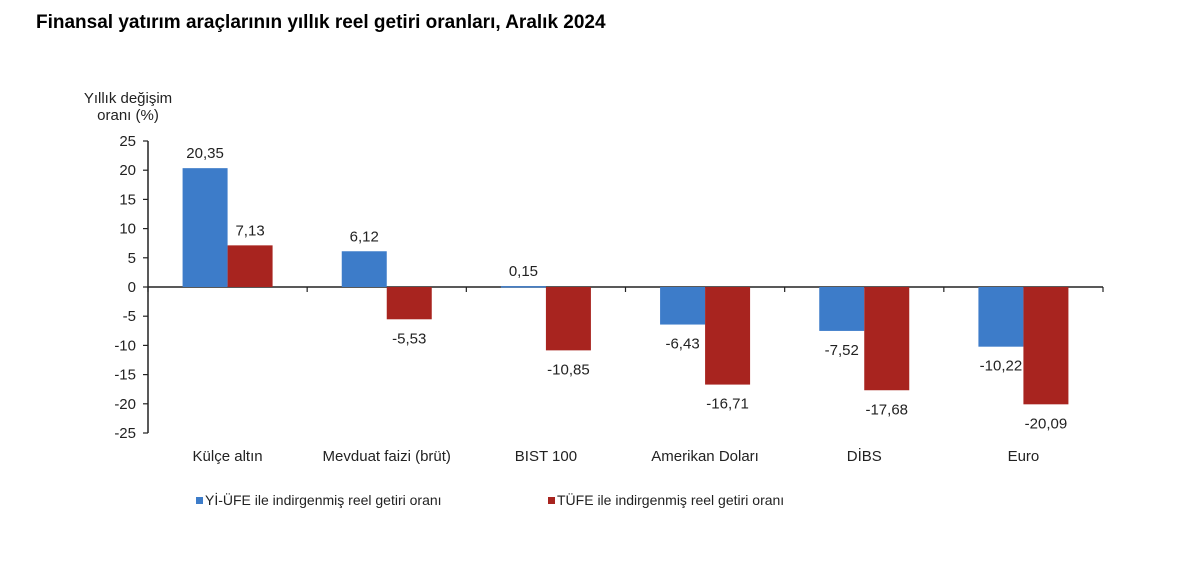 This screenshot has height=585, width=1200. What do you see at coordinates (127, 170) in the screenshot?
I see `y-tick-label: 20` at bounding box center [127, 170].